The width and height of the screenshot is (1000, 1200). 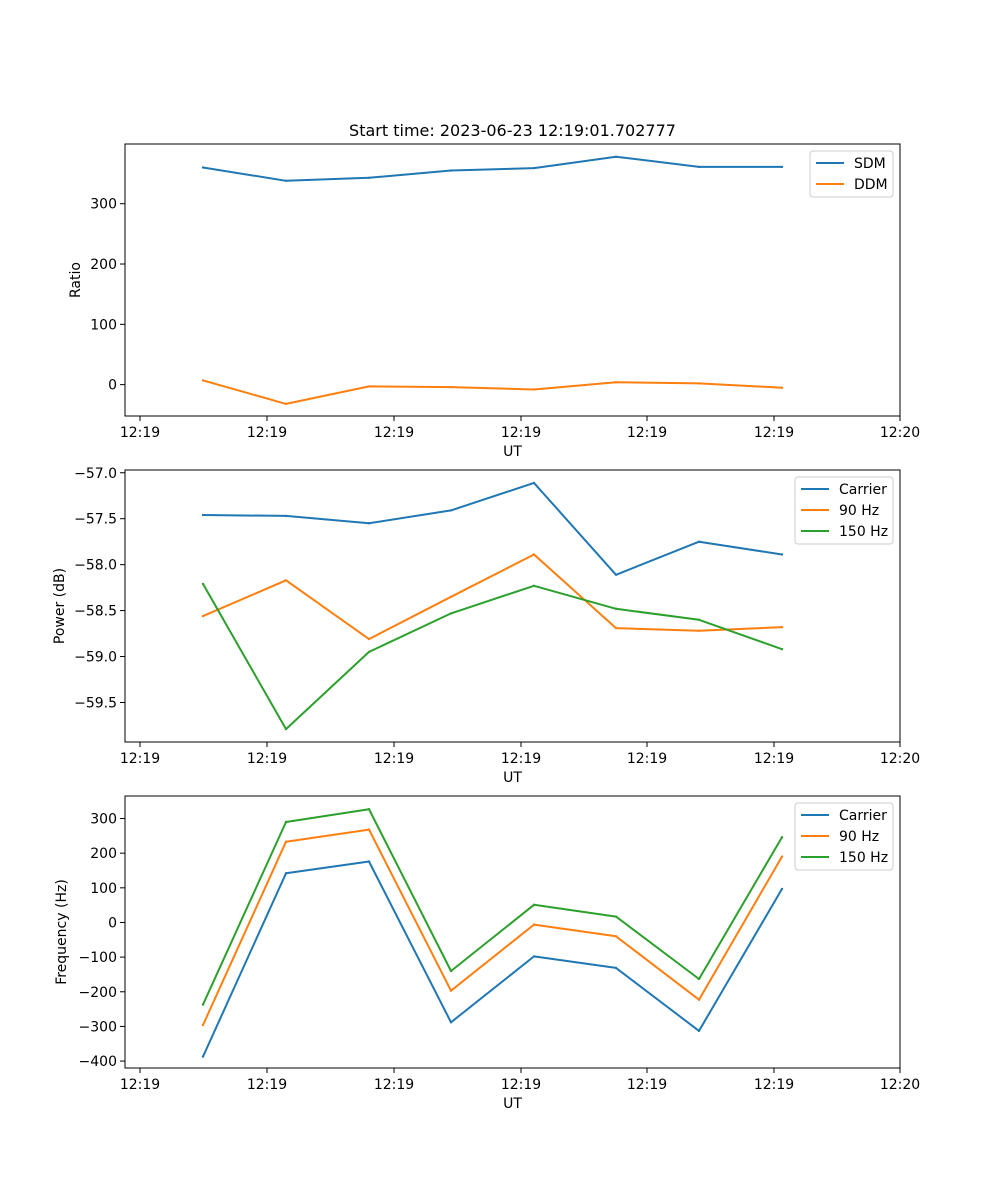 I want to click on y-axis-label: Ratio, so click(x=76, y=280).